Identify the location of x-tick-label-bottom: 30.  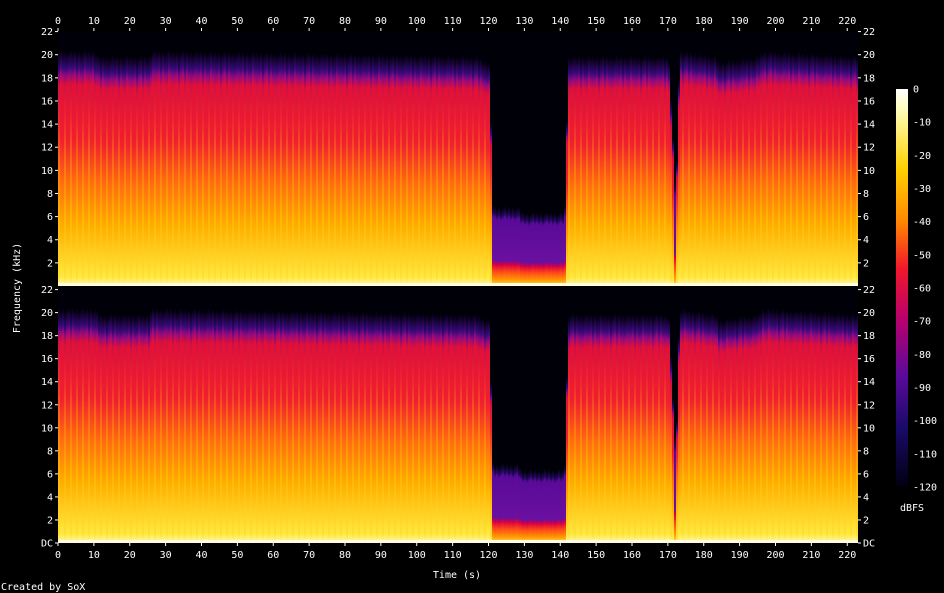
(166, 555).